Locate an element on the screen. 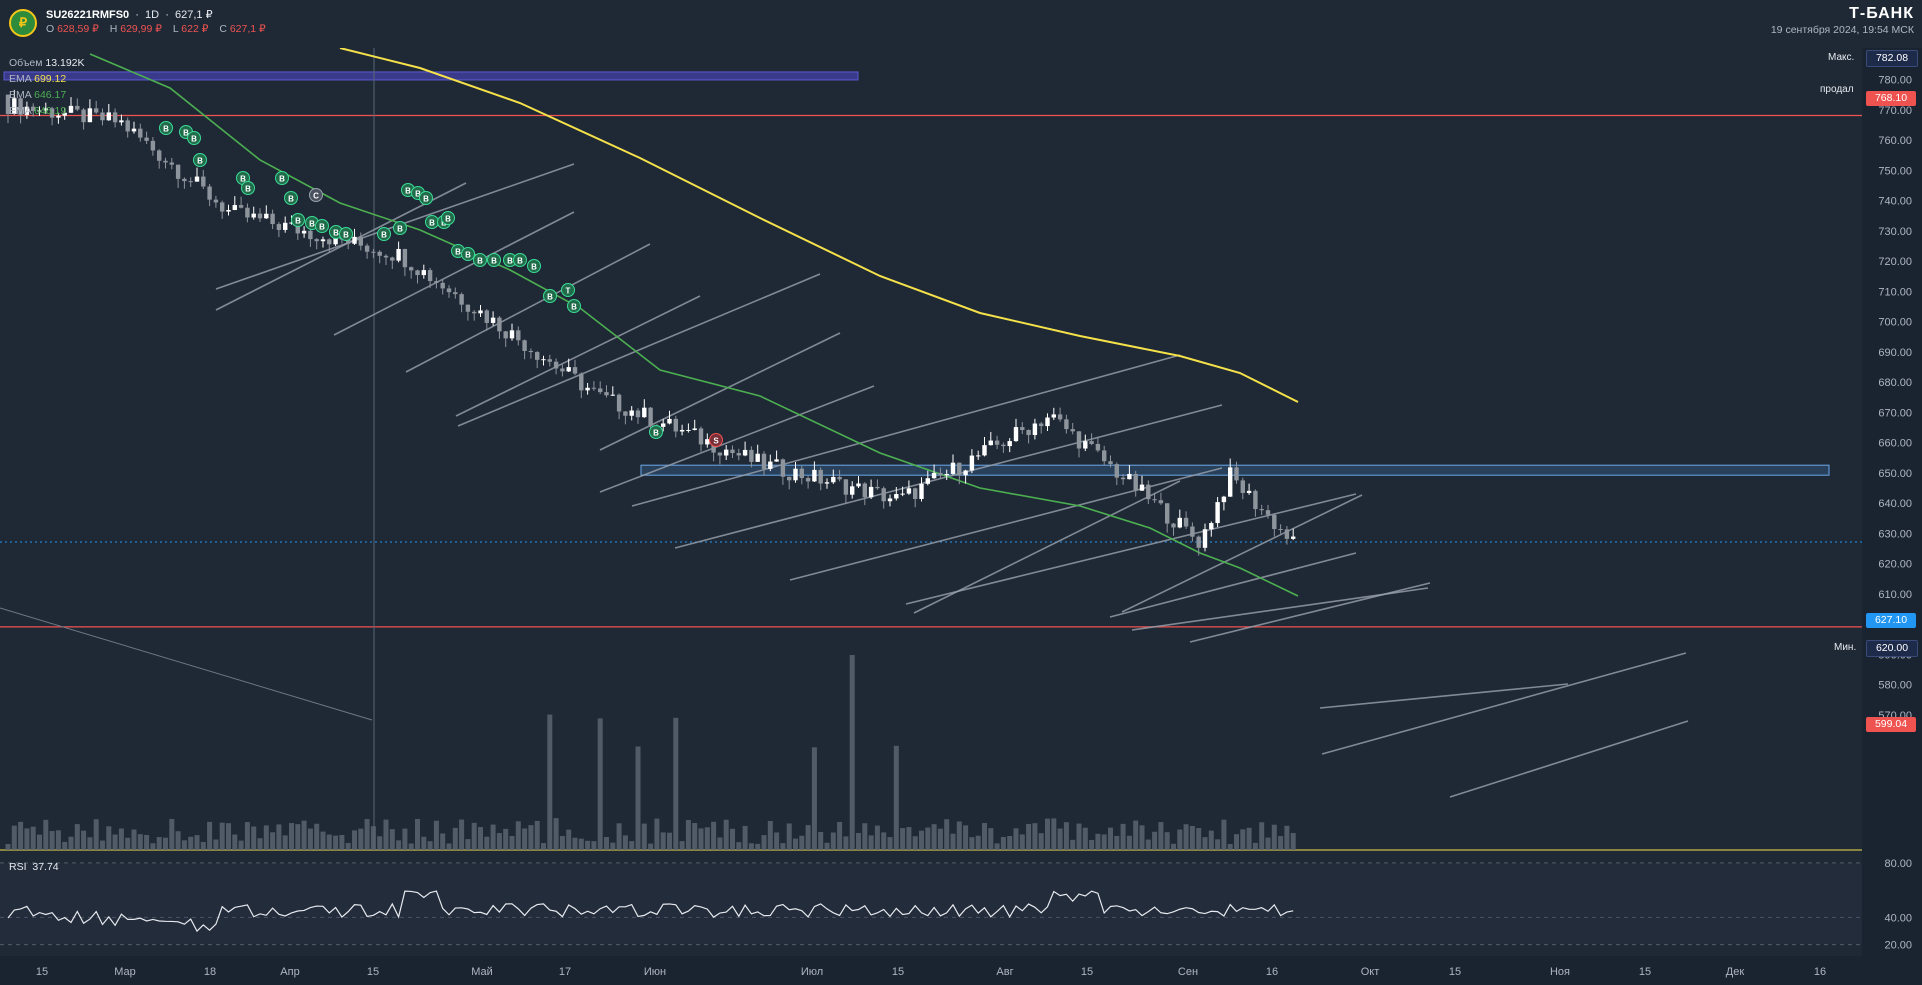 The image size is (1922, 985). bond-logo-icon: ₽ is located at coordinates (23, 23).